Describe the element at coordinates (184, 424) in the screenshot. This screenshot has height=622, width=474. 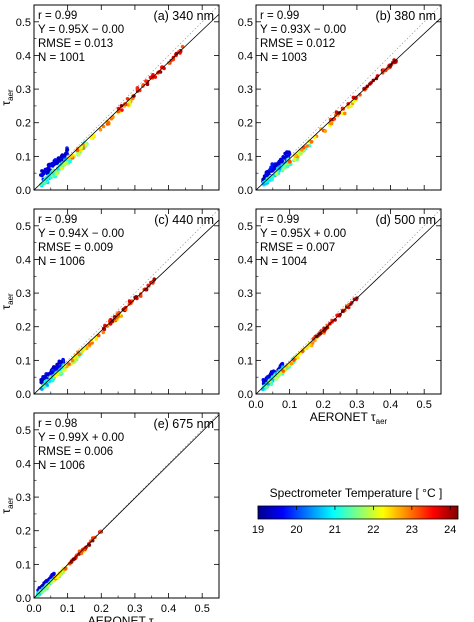
I see `panel-label: (e) 675 nm` at that location.